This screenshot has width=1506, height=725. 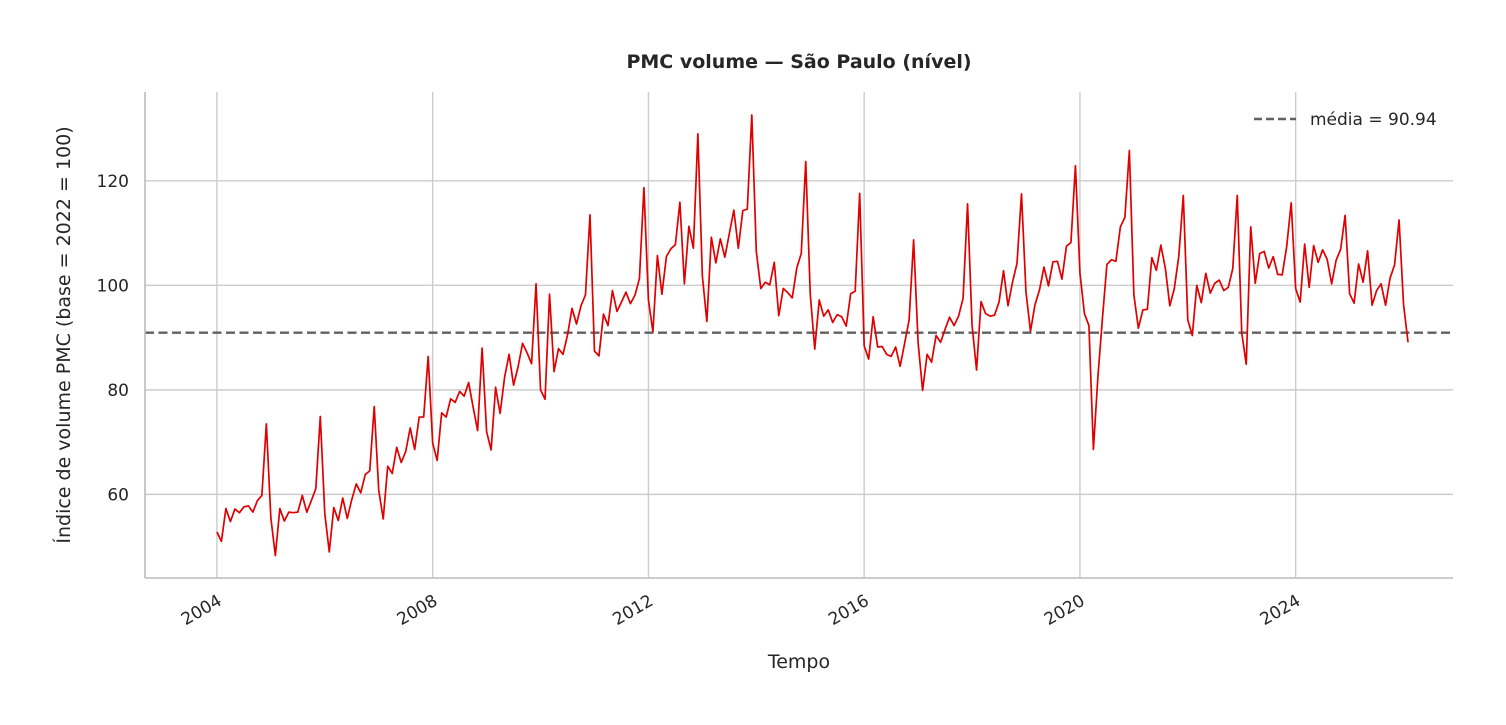 What do you see at coordinates (118, 495) in the screenshot?
I see `y-tick-label: 60` at bounding box center [118, 495].